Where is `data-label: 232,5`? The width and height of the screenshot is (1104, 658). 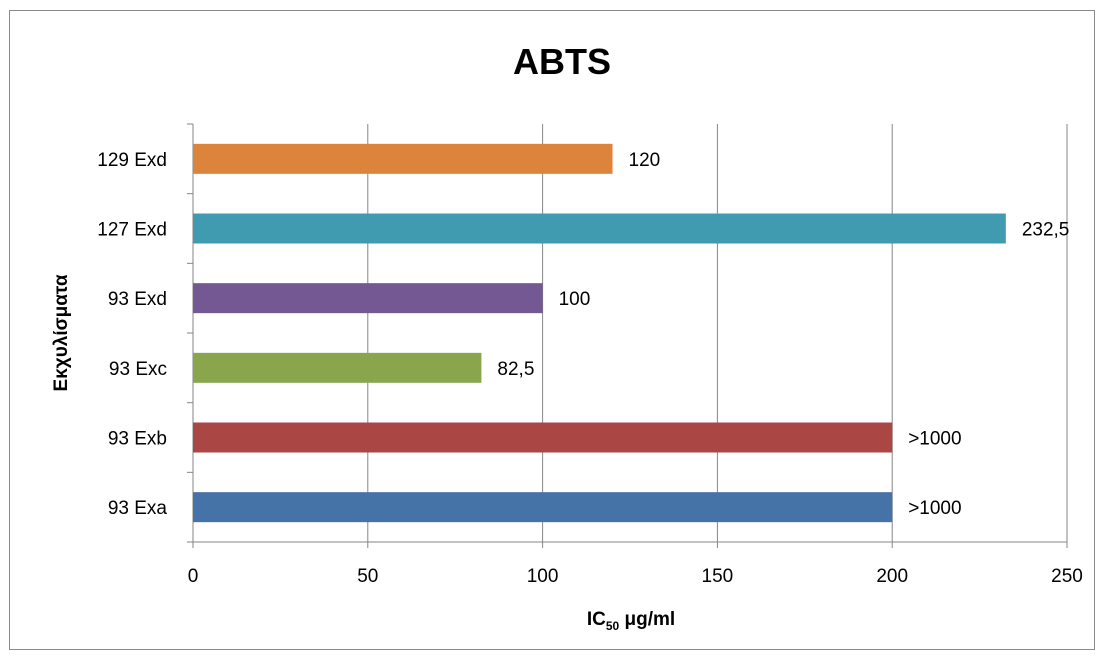 data-label: 232,5 is located at coordinates (1046, 230).